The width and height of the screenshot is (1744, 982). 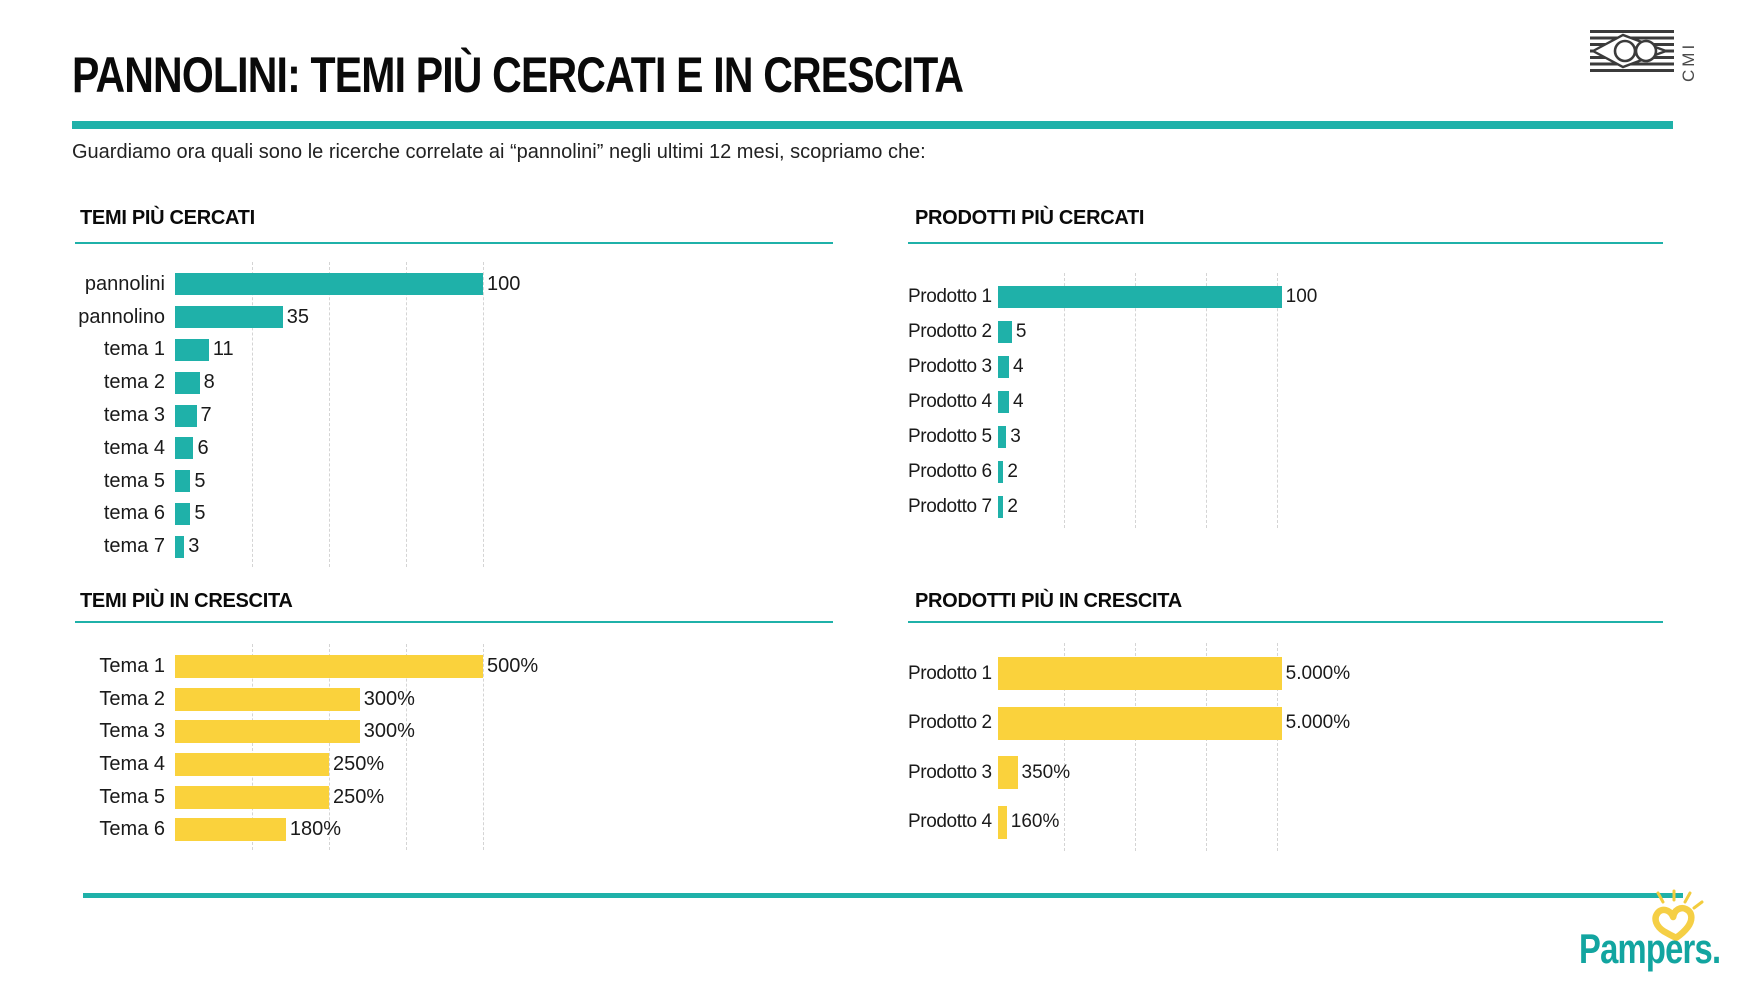 What do you see at coordinates (454, 350) in the screenshot?
I see `bar-row: tema 1 11` at bounding box center [454, 350].